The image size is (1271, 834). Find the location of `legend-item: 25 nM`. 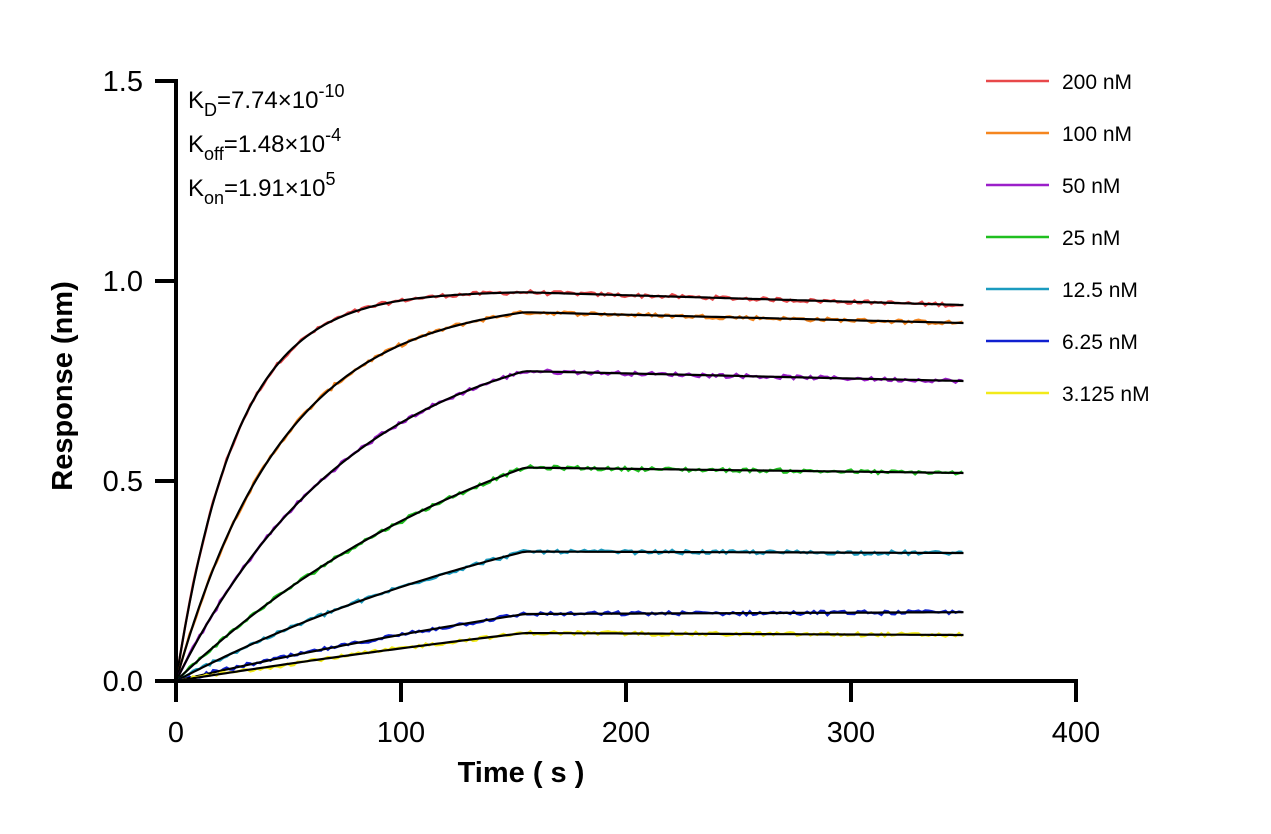

legend-item: 25 nM is located at coordinates (1053, 238).